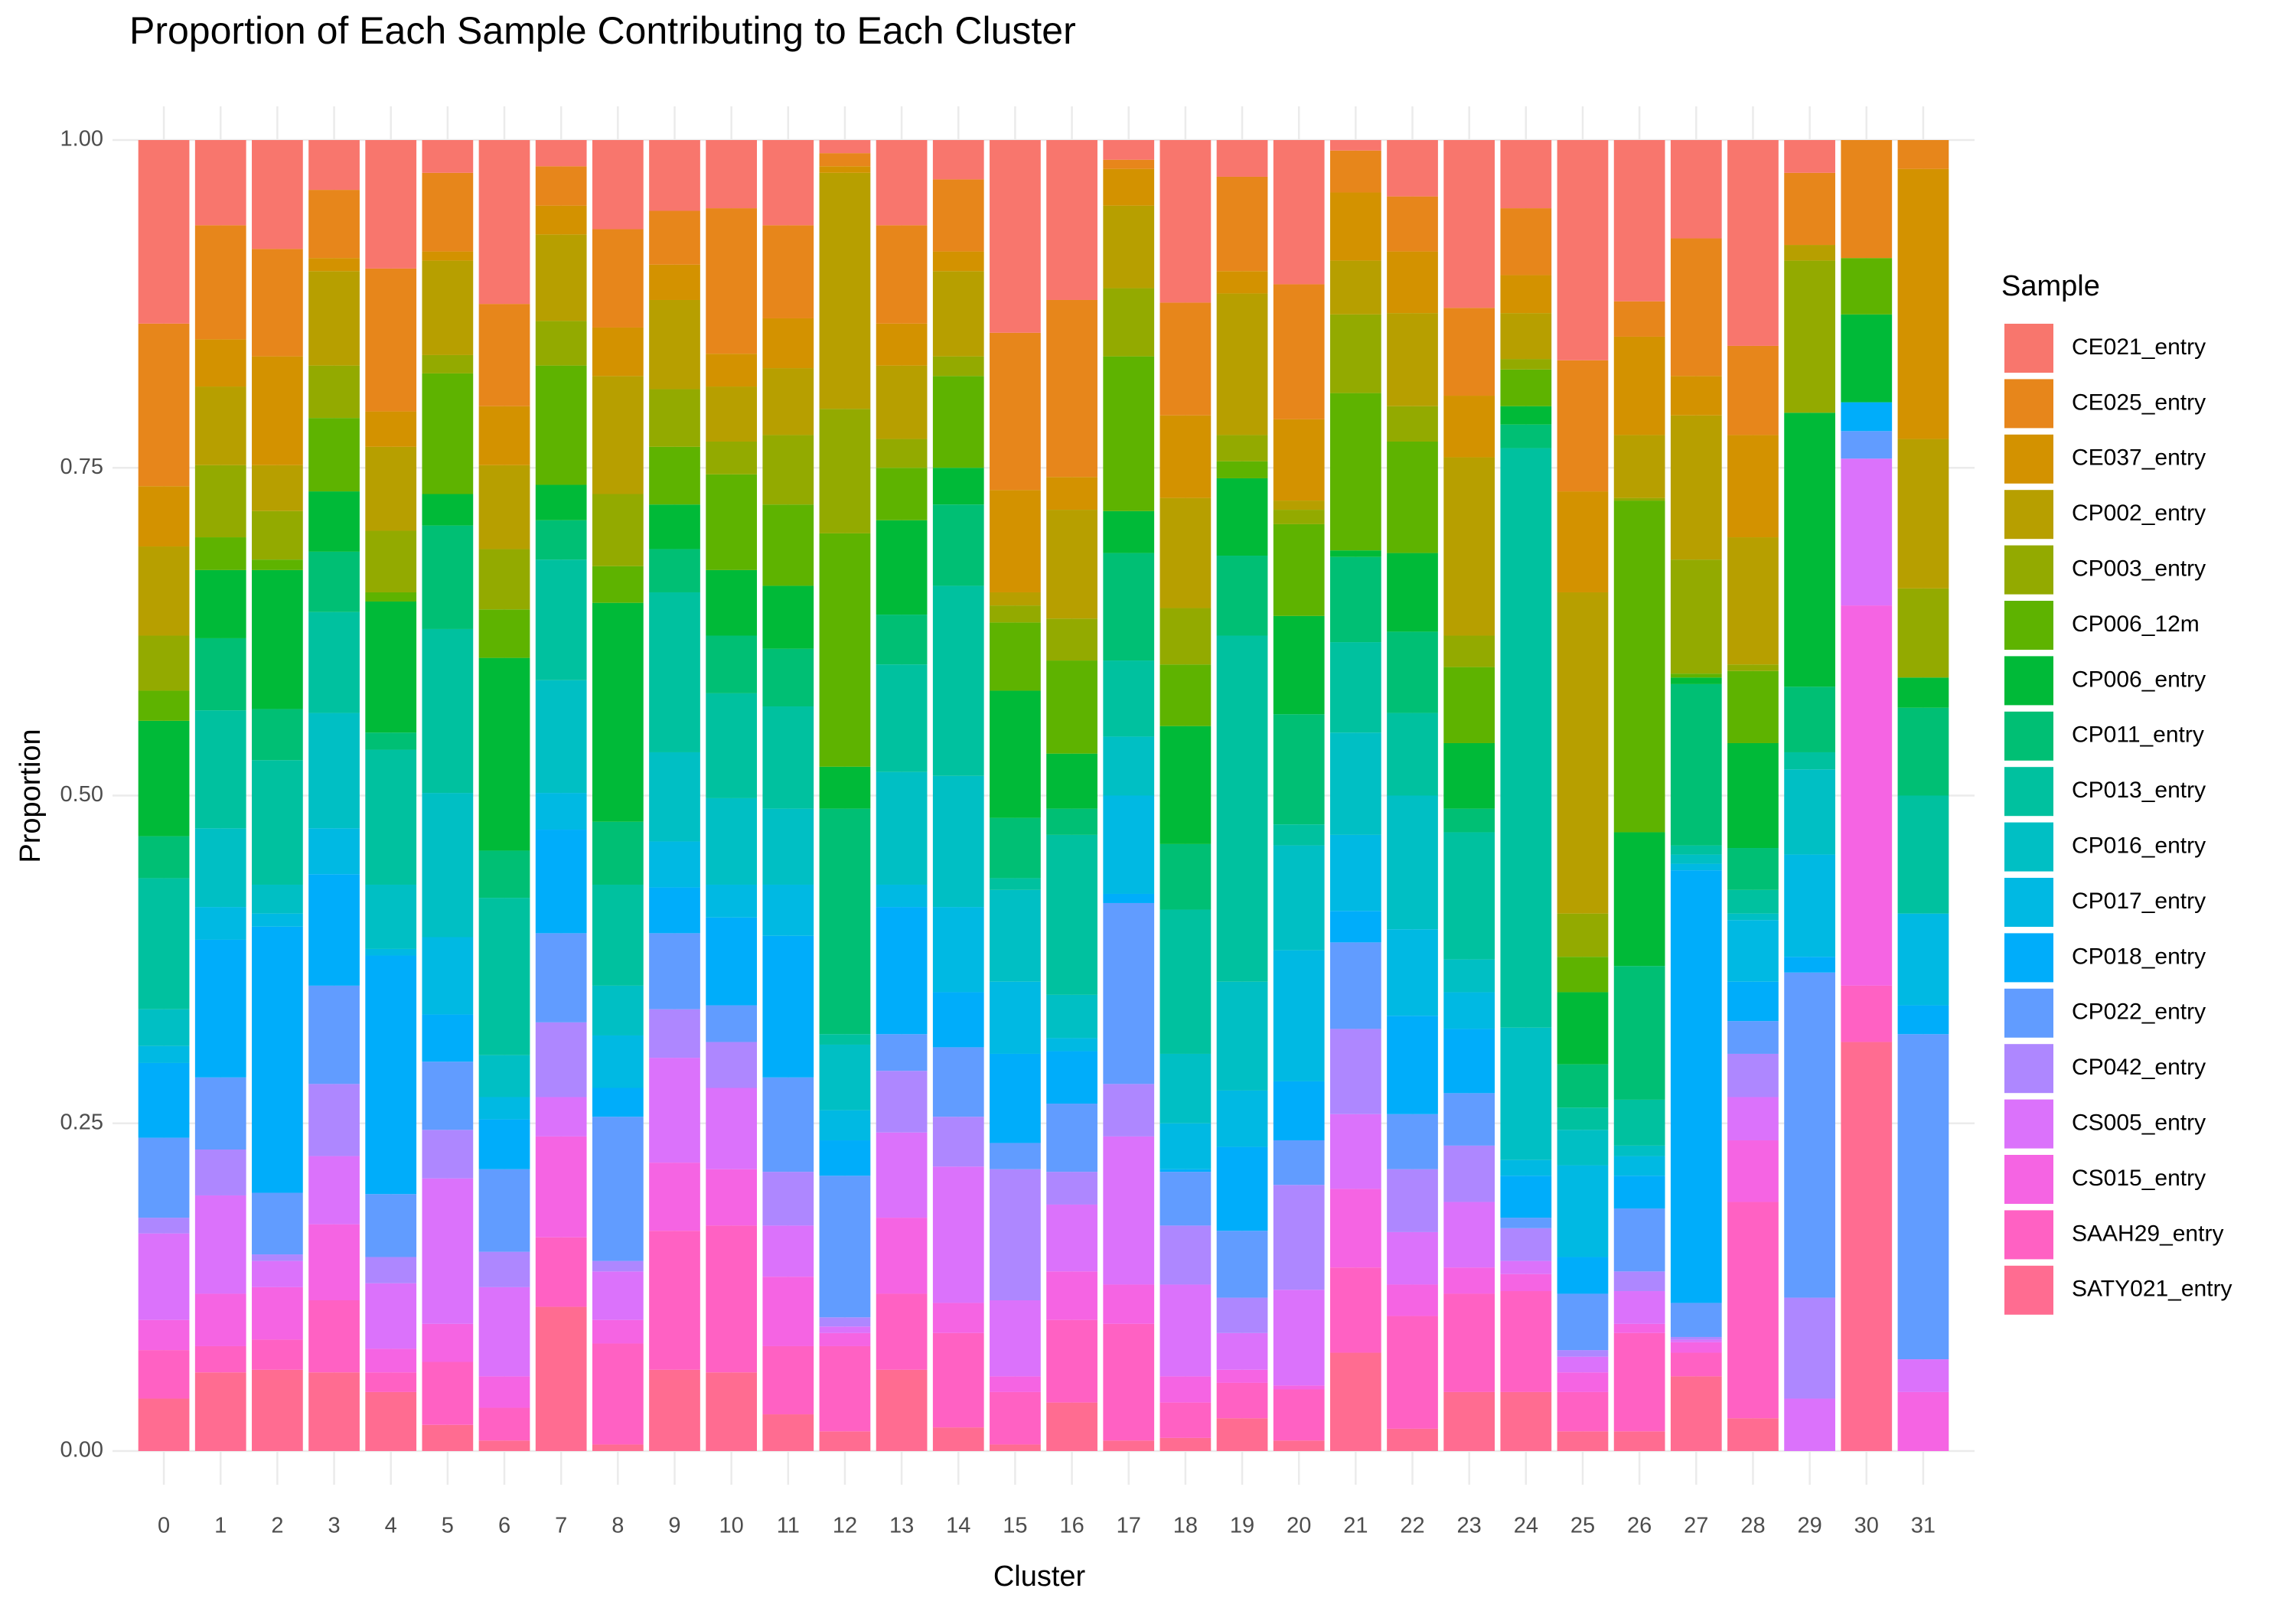  Describe the element at coordinates (2139, 402) in the screenshot. I see `legend-label: CE025_entry` at that location.